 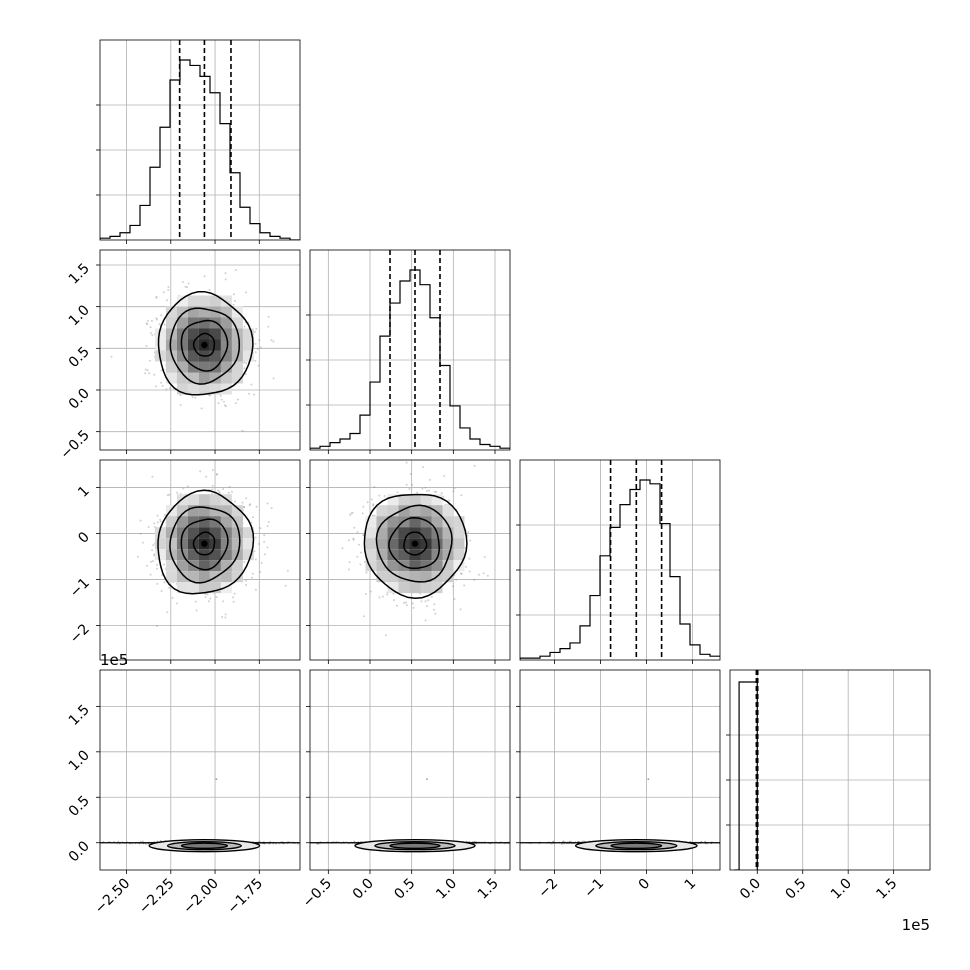 I want to click on y-tick-label: 1.5, so click(x=79, y=274).